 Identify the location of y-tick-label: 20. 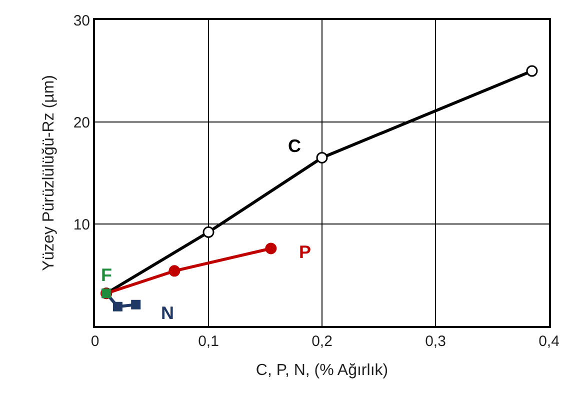
(81, 123).